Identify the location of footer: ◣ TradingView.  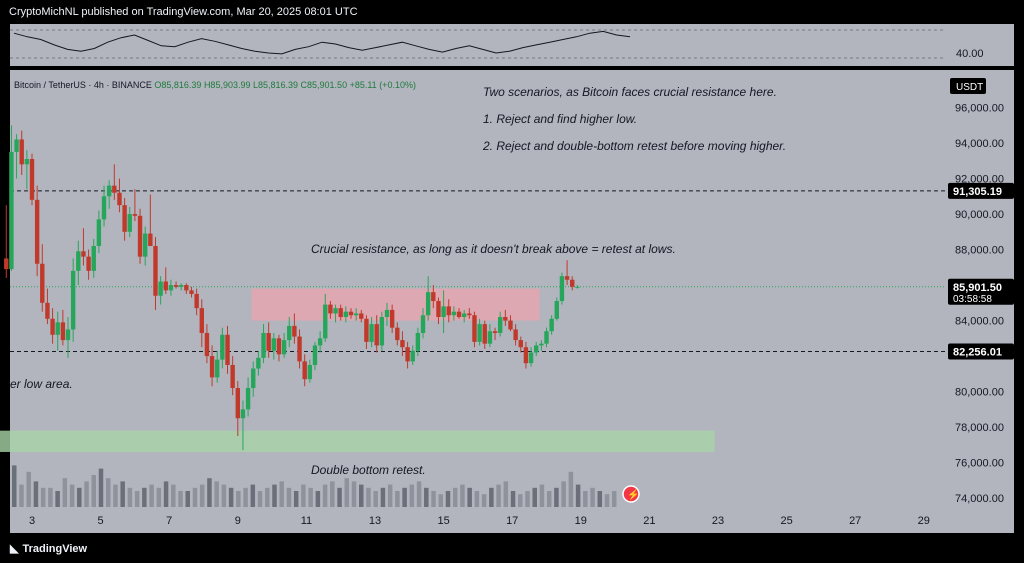
(512, 548).